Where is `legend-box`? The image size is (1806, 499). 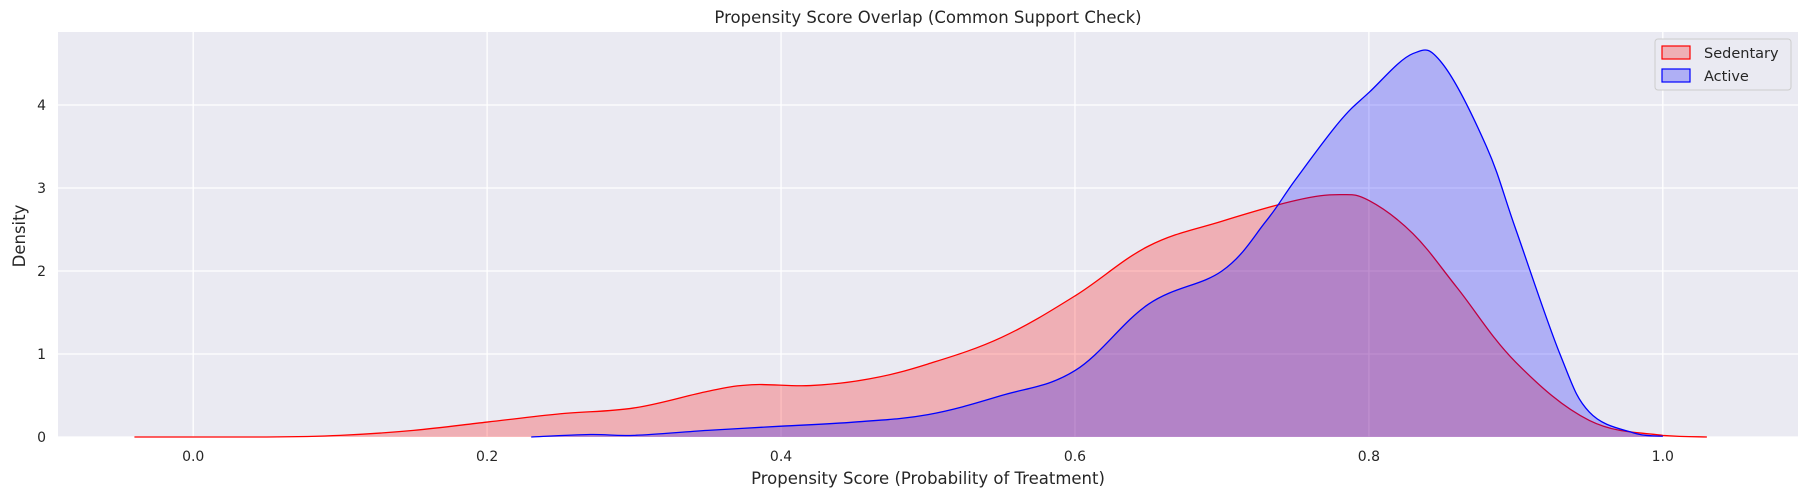
legend-box is located at coordinates (1723, 64).